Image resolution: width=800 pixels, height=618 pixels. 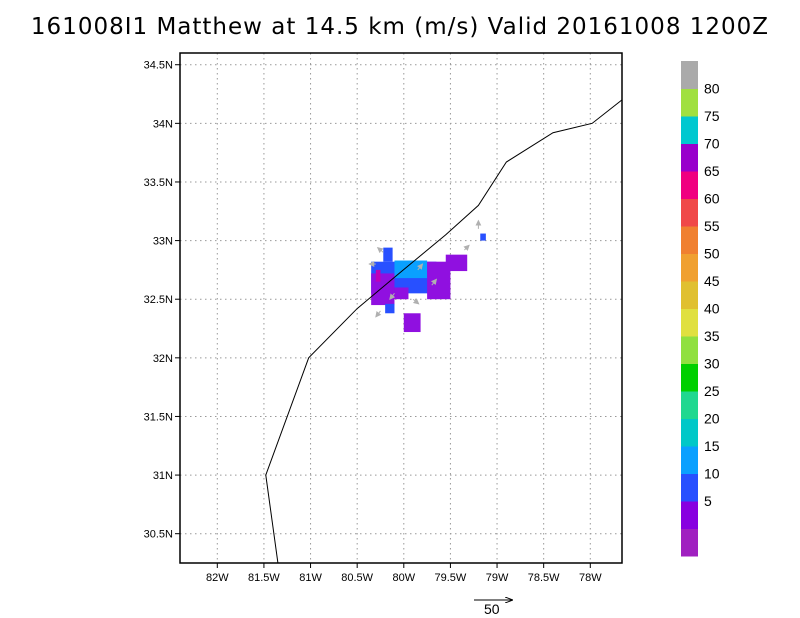 I want to click on colorbar-label: 15, so click(x=712, y=446).